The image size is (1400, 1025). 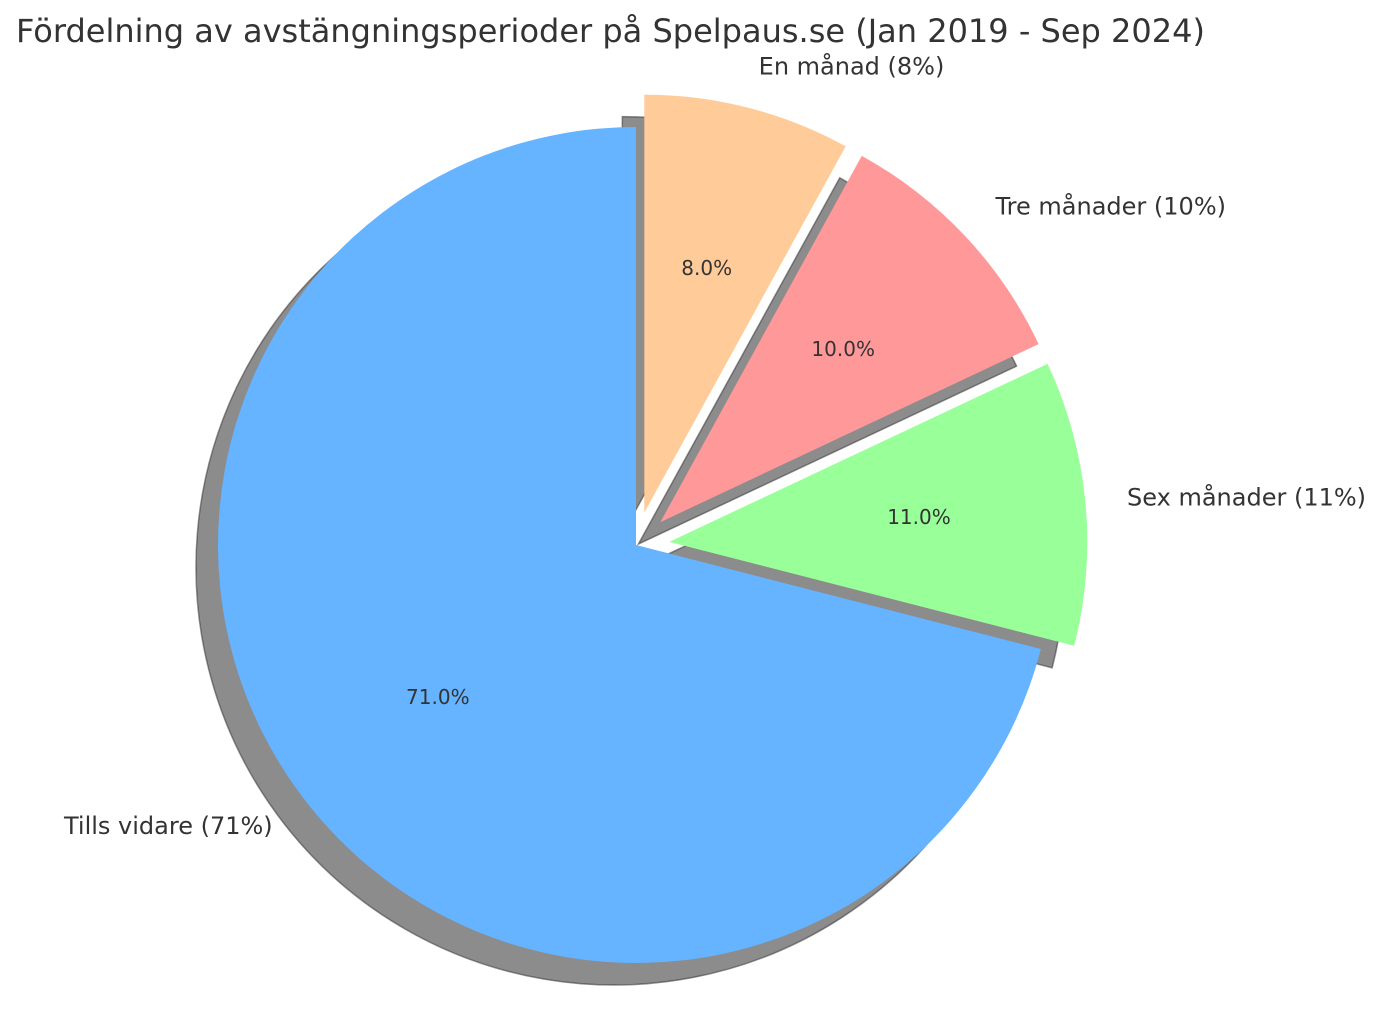 I want to click on category-label-tills-vidare: Tills vidare (71%), so click(x=168, y=826).